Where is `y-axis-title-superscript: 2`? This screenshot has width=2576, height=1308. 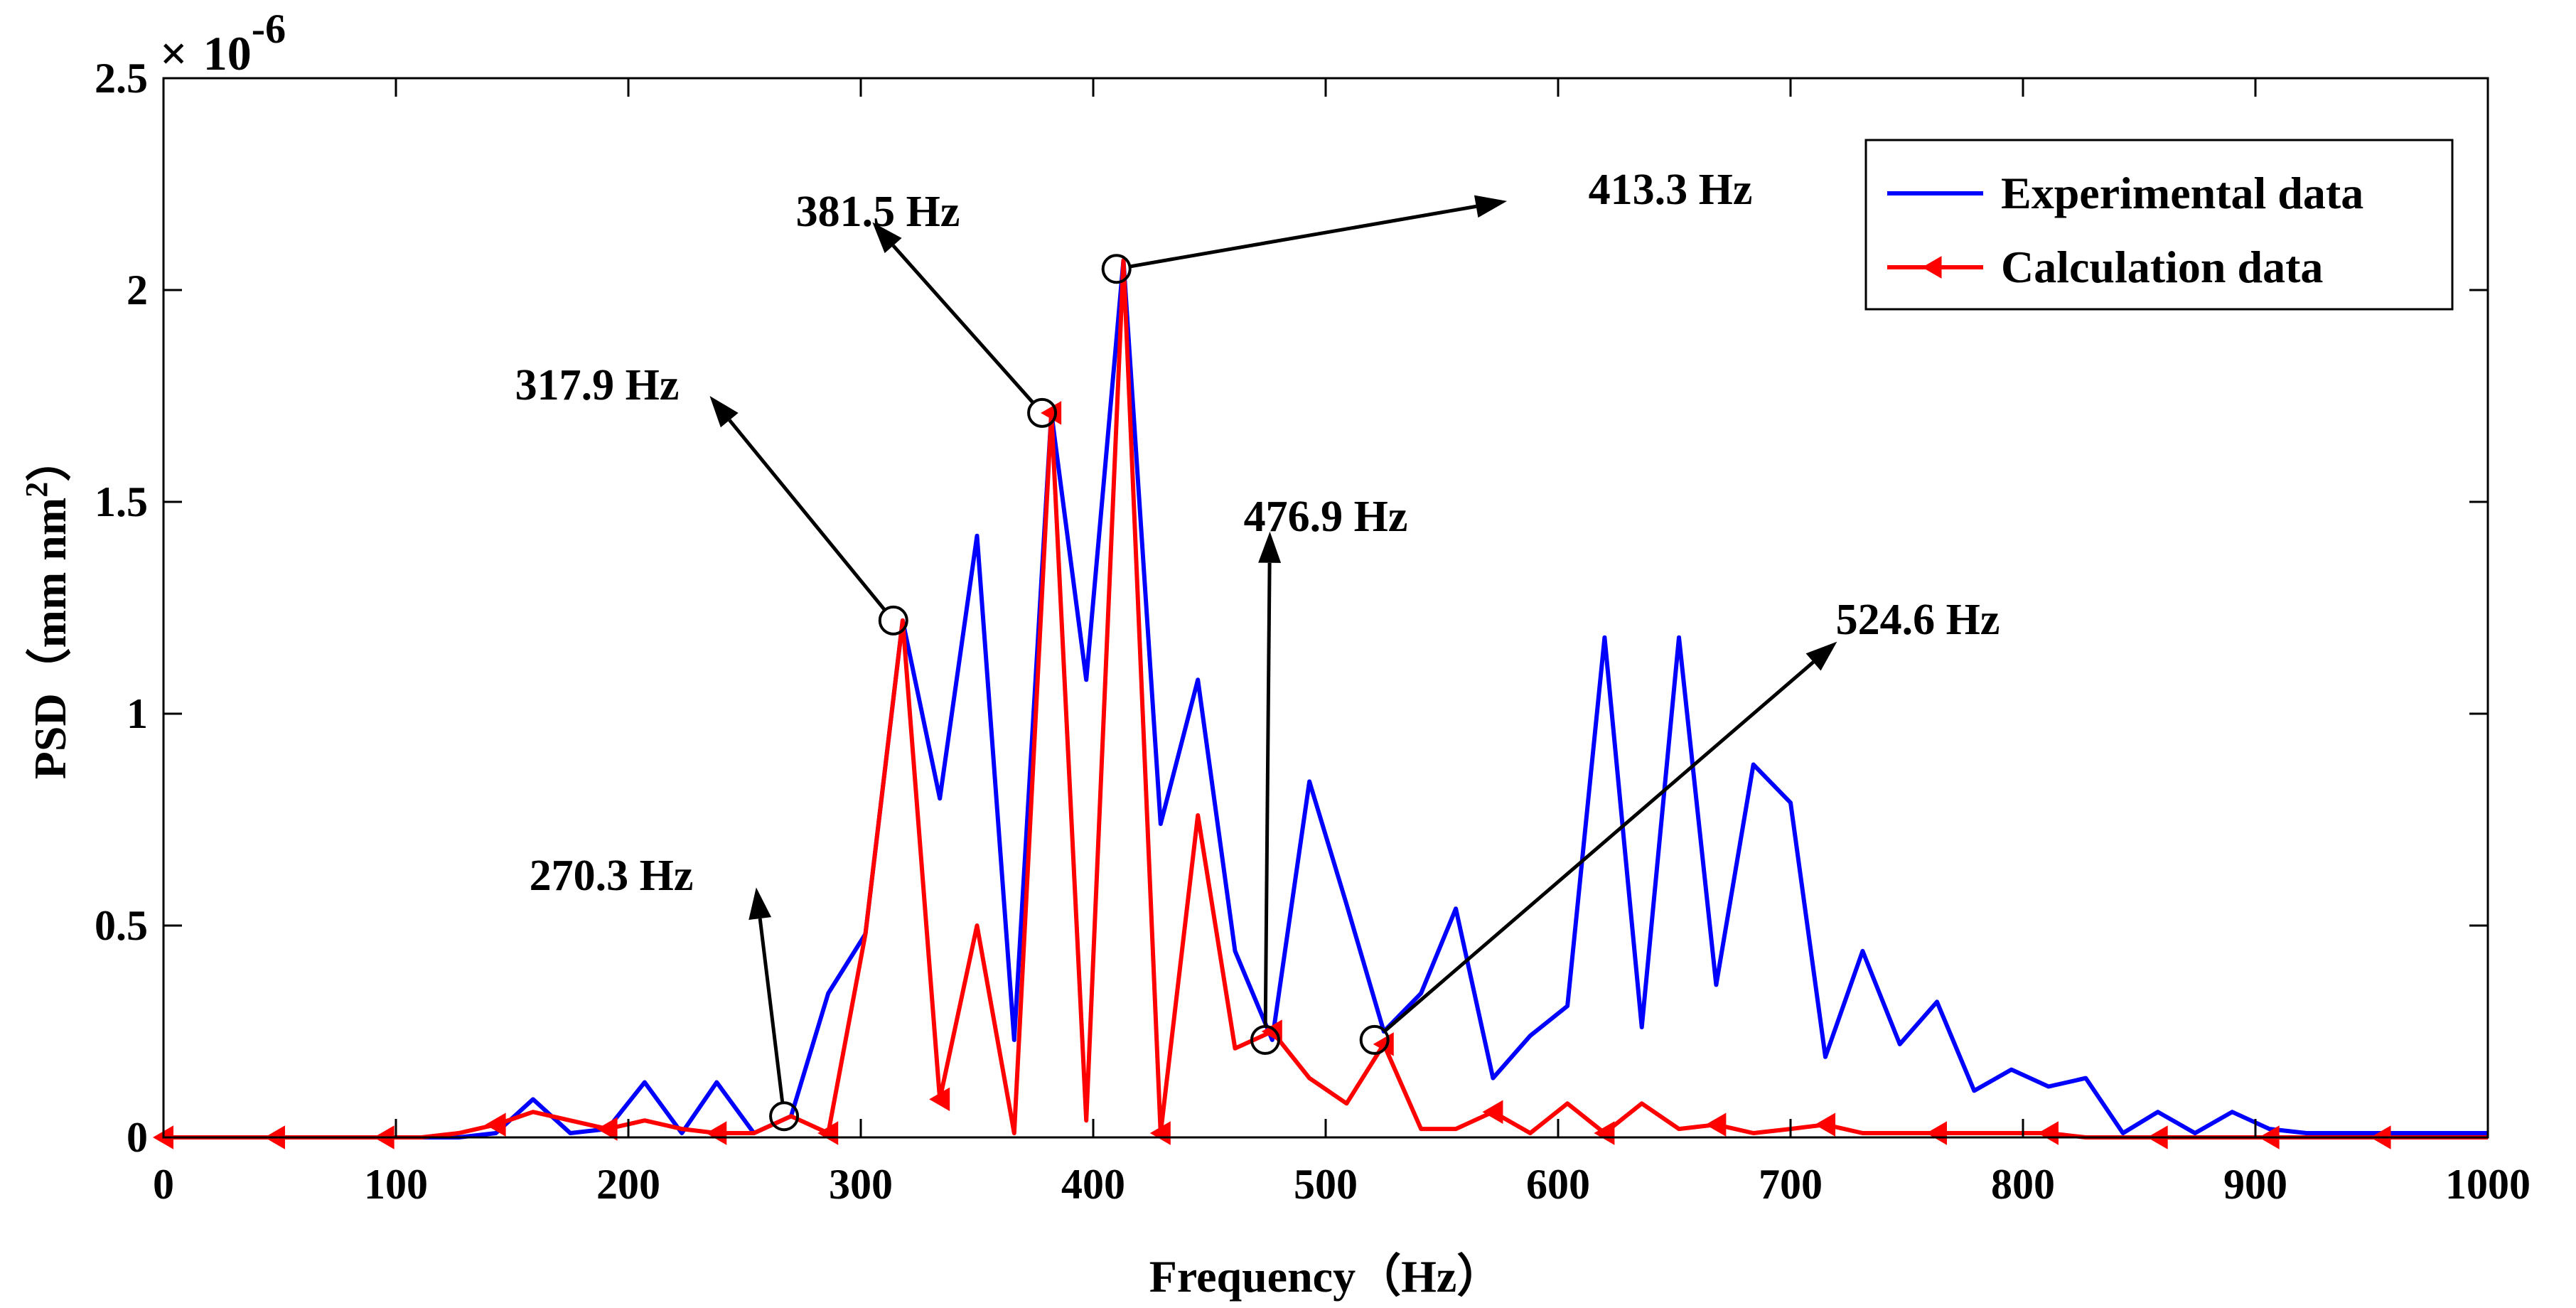
y-axis-title-superscript: 2 is located at coordinates (36, 490).